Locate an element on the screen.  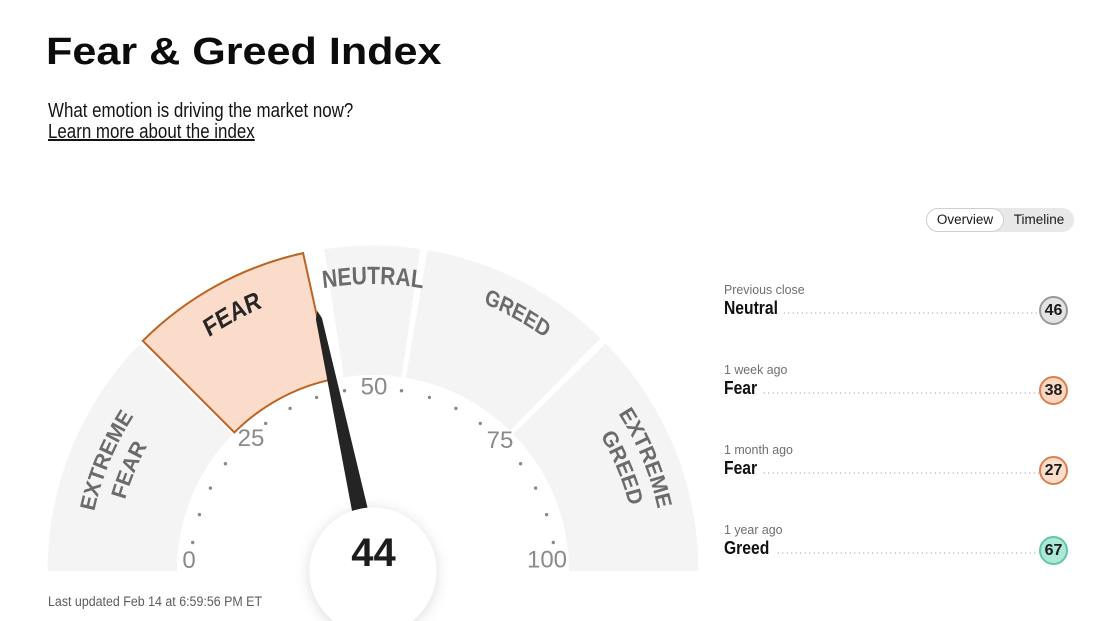
svg-text: NEUTRAL is located at coordinates (373, 277).